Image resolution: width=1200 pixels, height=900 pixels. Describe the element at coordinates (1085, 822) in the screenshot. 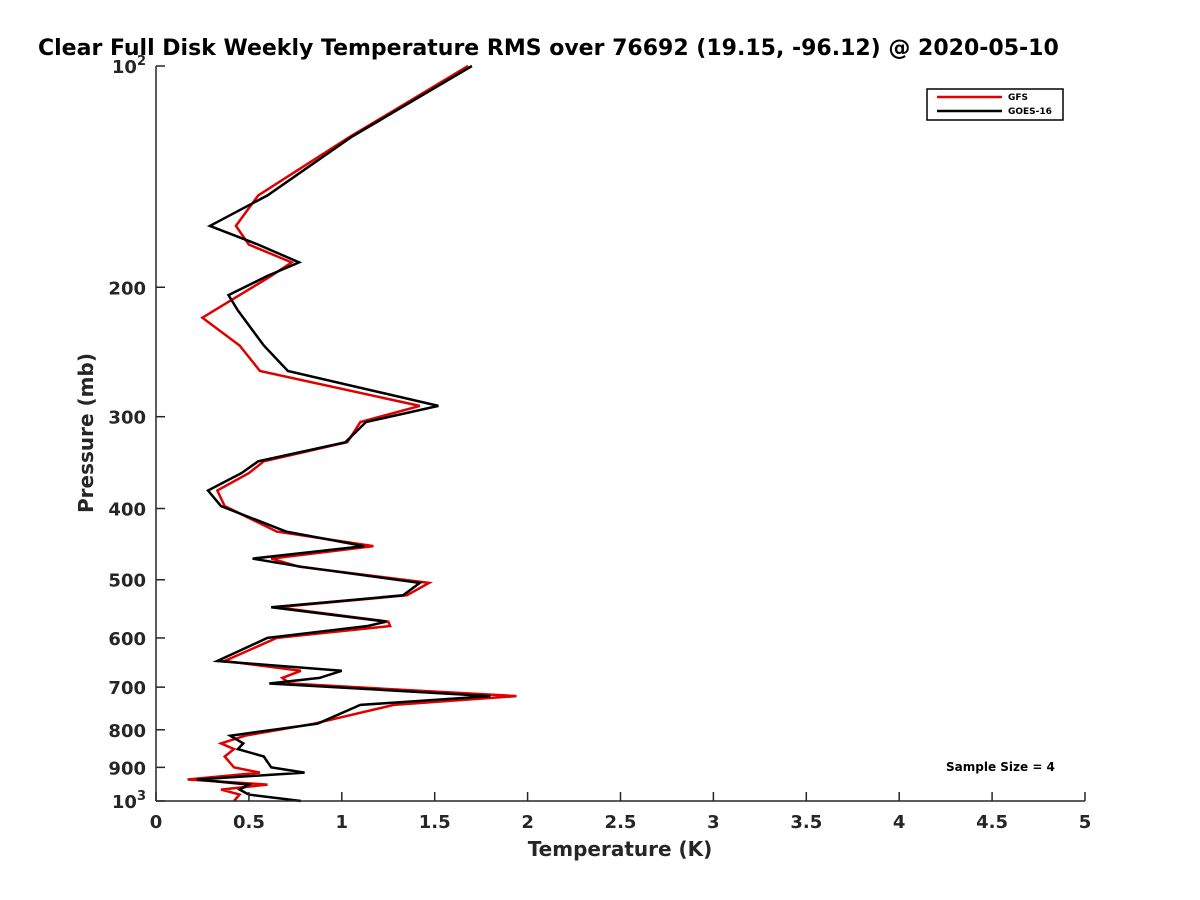

I see `x-tick-label: 5` at that location.